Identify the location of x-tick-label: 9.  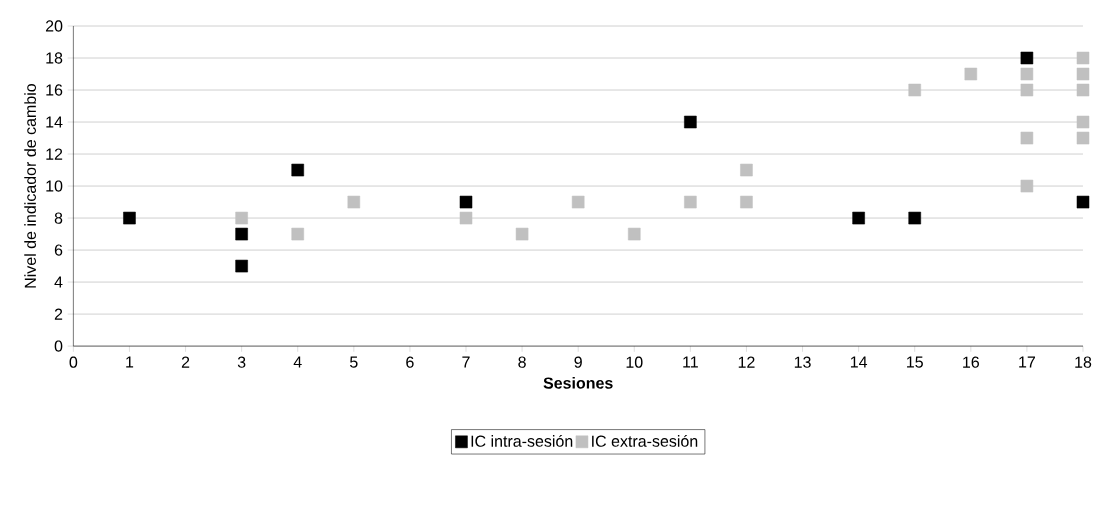
(578, 362).